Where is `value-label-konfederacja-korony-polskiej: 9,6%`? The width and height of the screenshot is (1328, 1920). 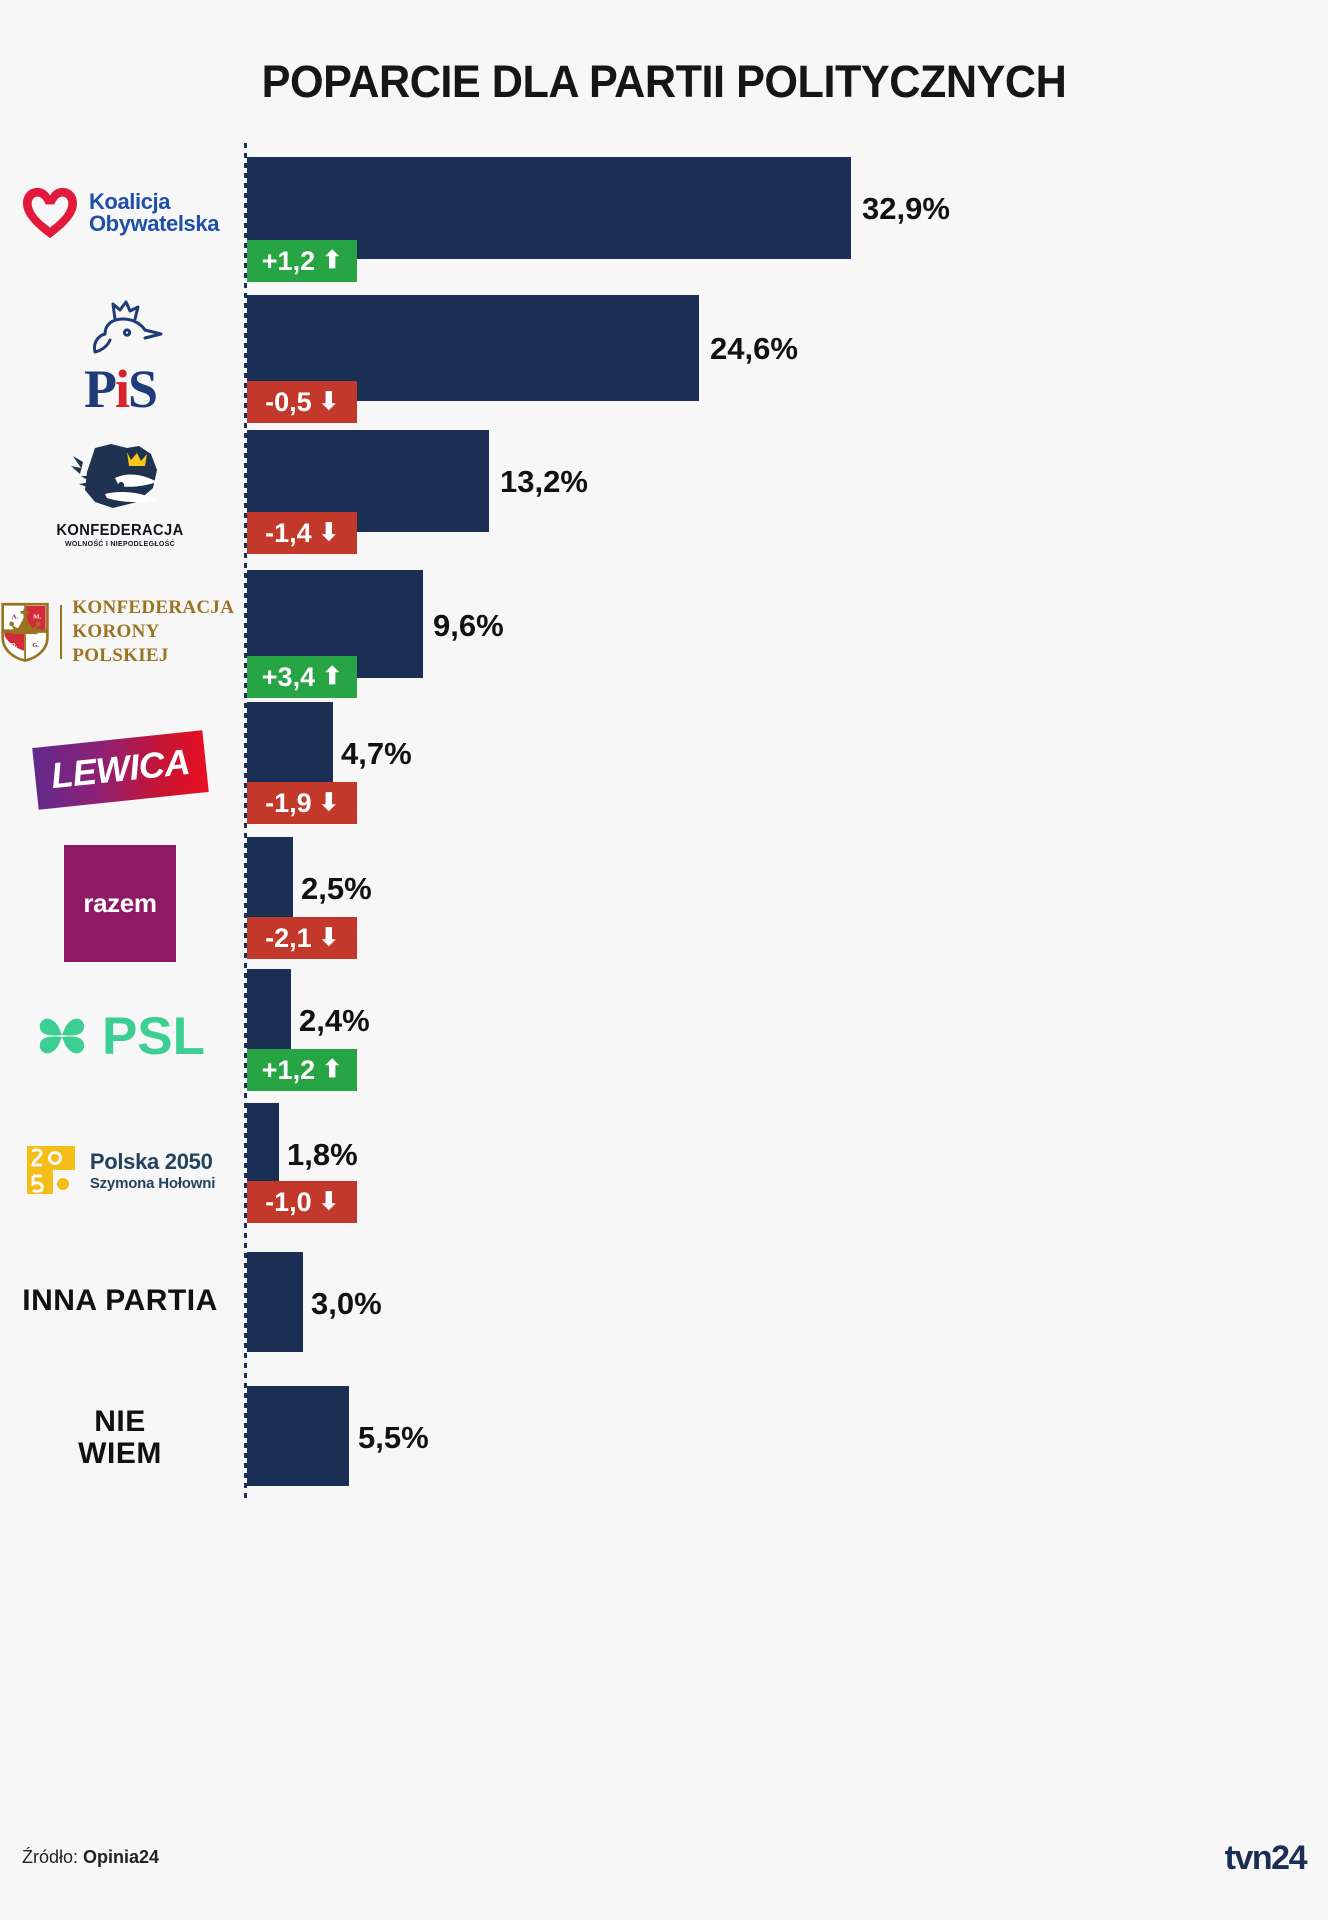 value-label-konfederacja-korony-polskiej: 9,6% is located at coordinates (468, 625).